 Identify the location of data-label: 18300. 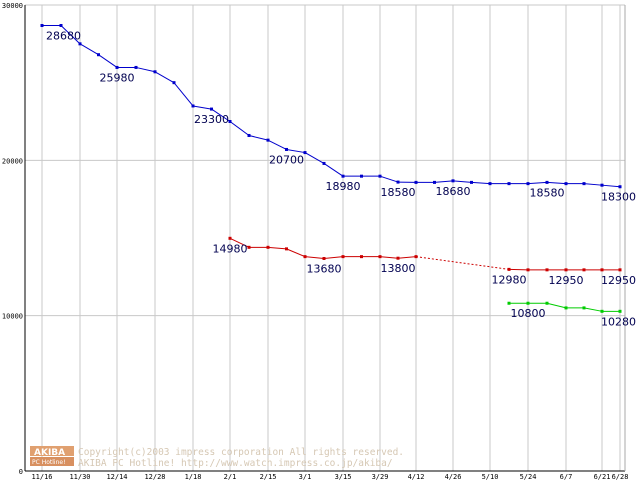
(618, 197).